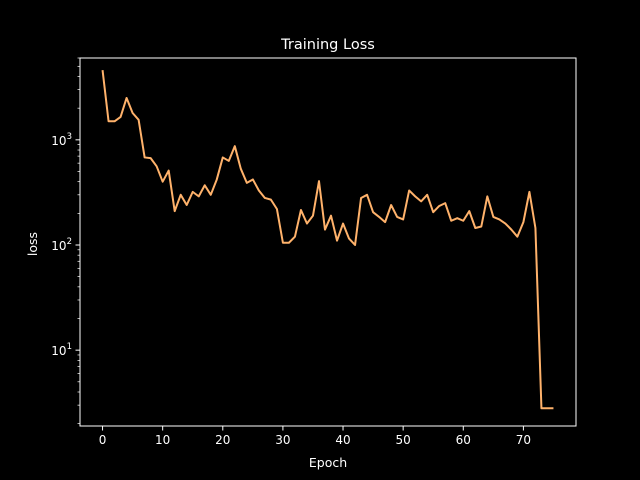 Image resolution: width=640 pixels, height=480 pixels. Describe the element at coordinates (328, 462) in the screenshot. I see `x-axis-label: Epoch` at that location.